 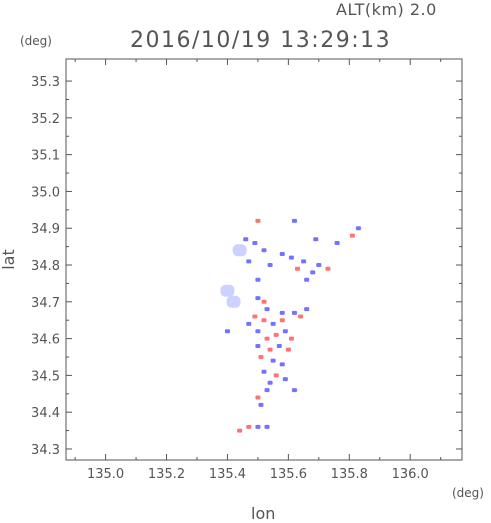 What do you see at coordinates (349, 474) in the screenshot?
I see `x-tick-label: 135.8` at bounding box center [349, 474].